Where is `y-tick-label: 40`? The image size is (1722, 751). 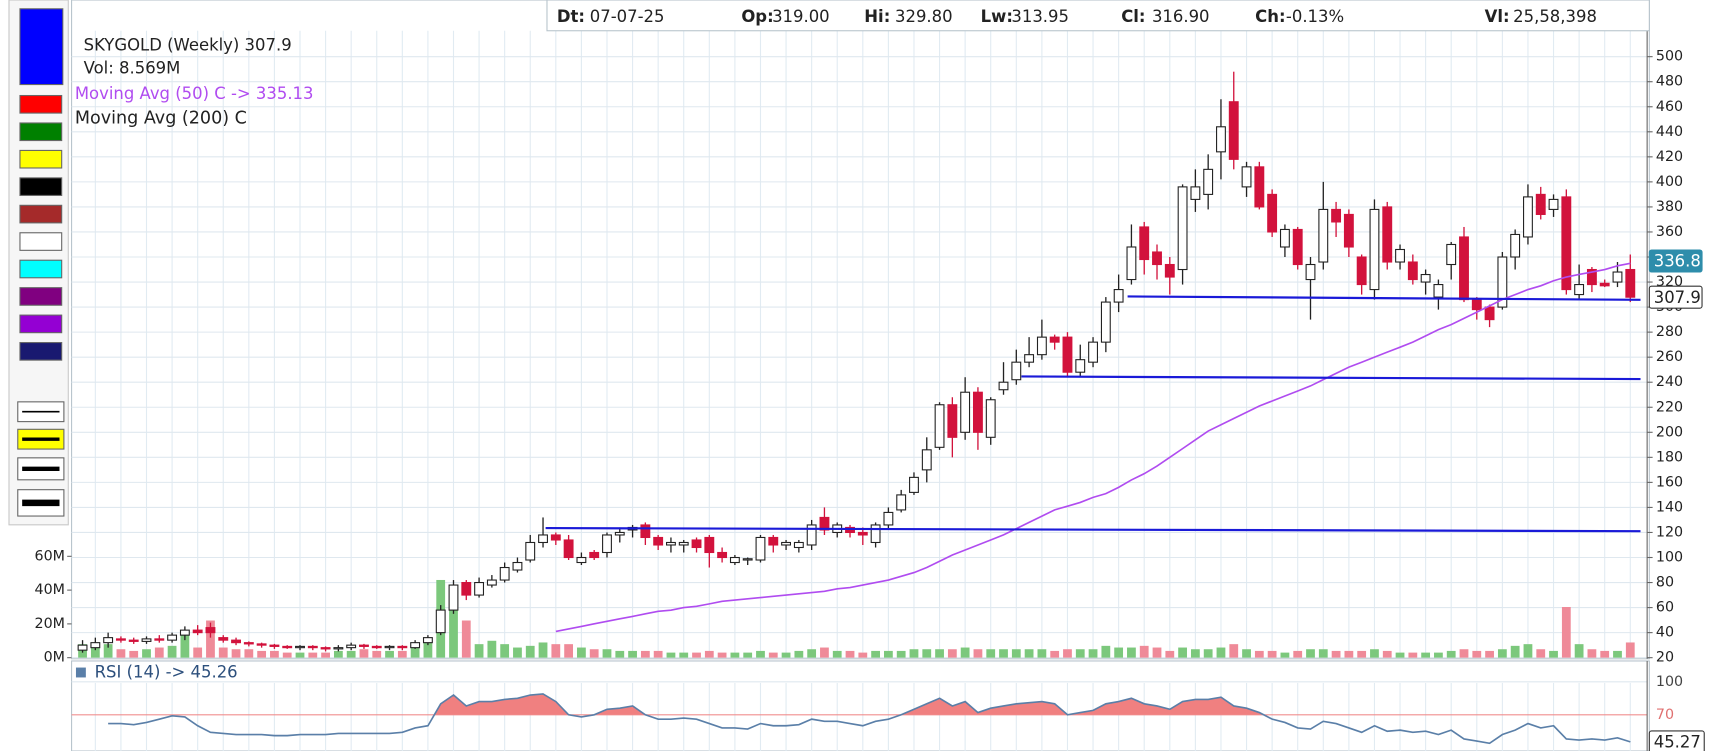 y-tick-label: 40 is located at coordinates (1665, 633).